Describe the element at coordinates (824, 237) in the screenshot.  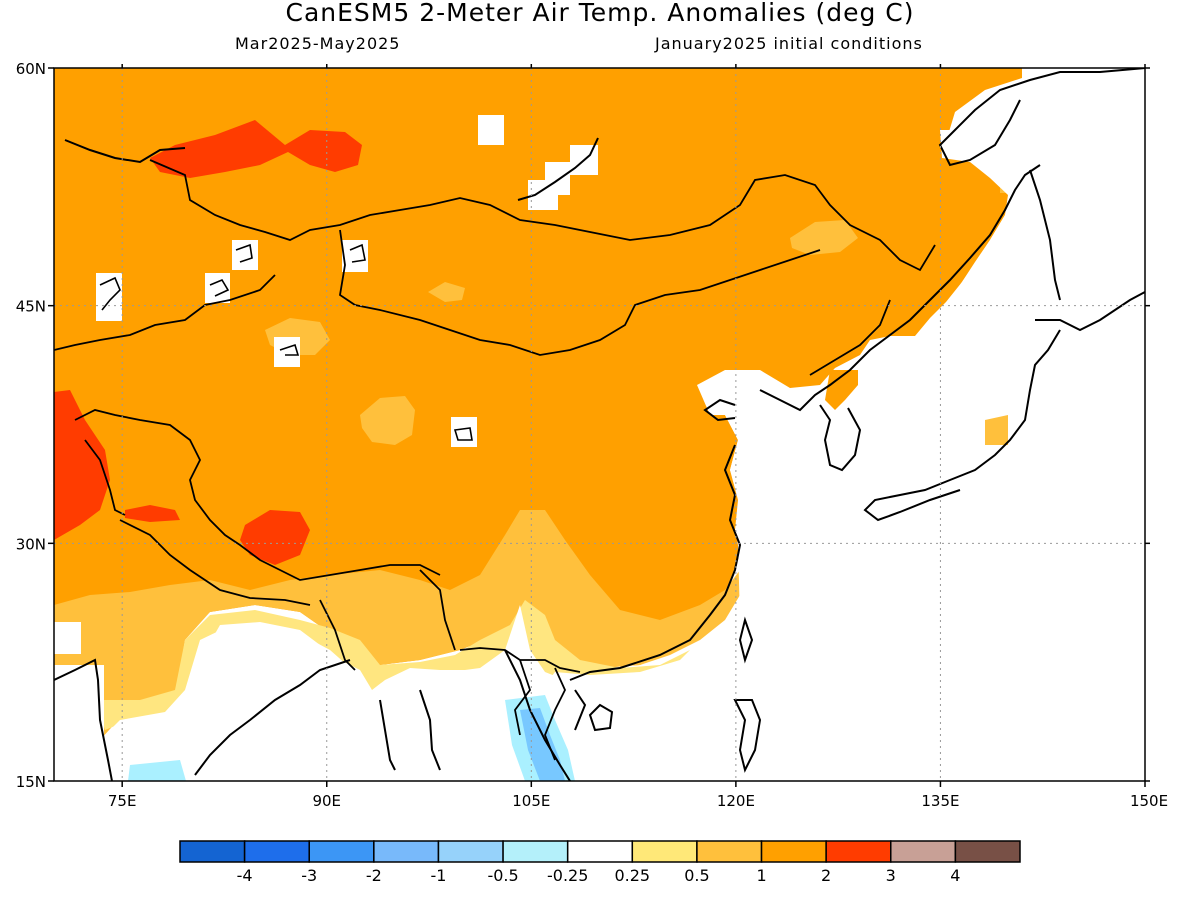
I see `anomaly-region-0.5-1-manchuria` at that location.